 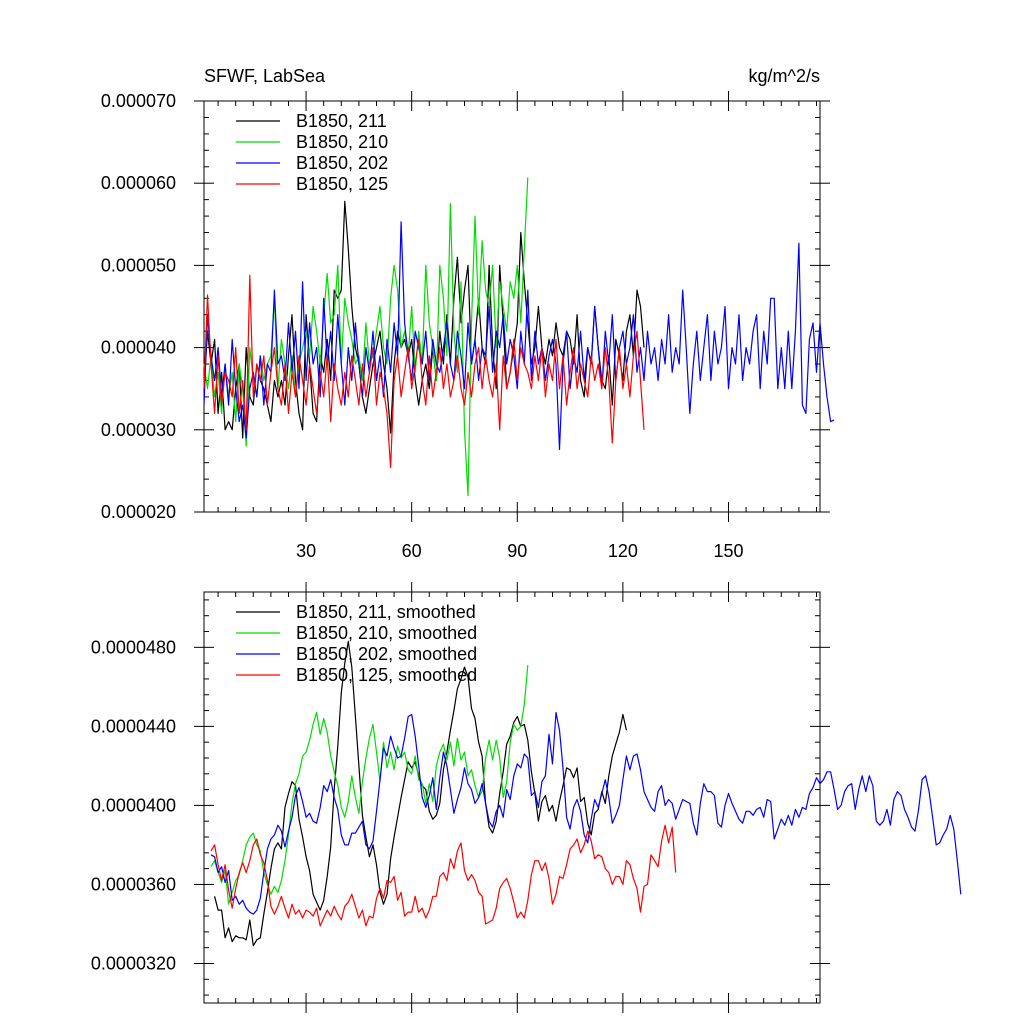 What do you see at coordinates (386, 633) in the screenshot?
I see `bottom-legend-label-1: B1850, 210, smoothed` at bounding box center [386, 633].